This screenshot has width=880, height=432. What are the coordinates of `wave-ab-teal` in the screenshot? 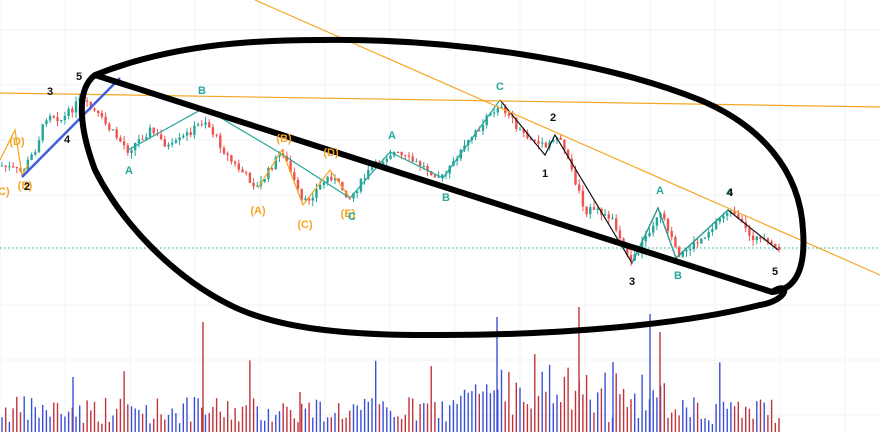 It's located at (680, 235).